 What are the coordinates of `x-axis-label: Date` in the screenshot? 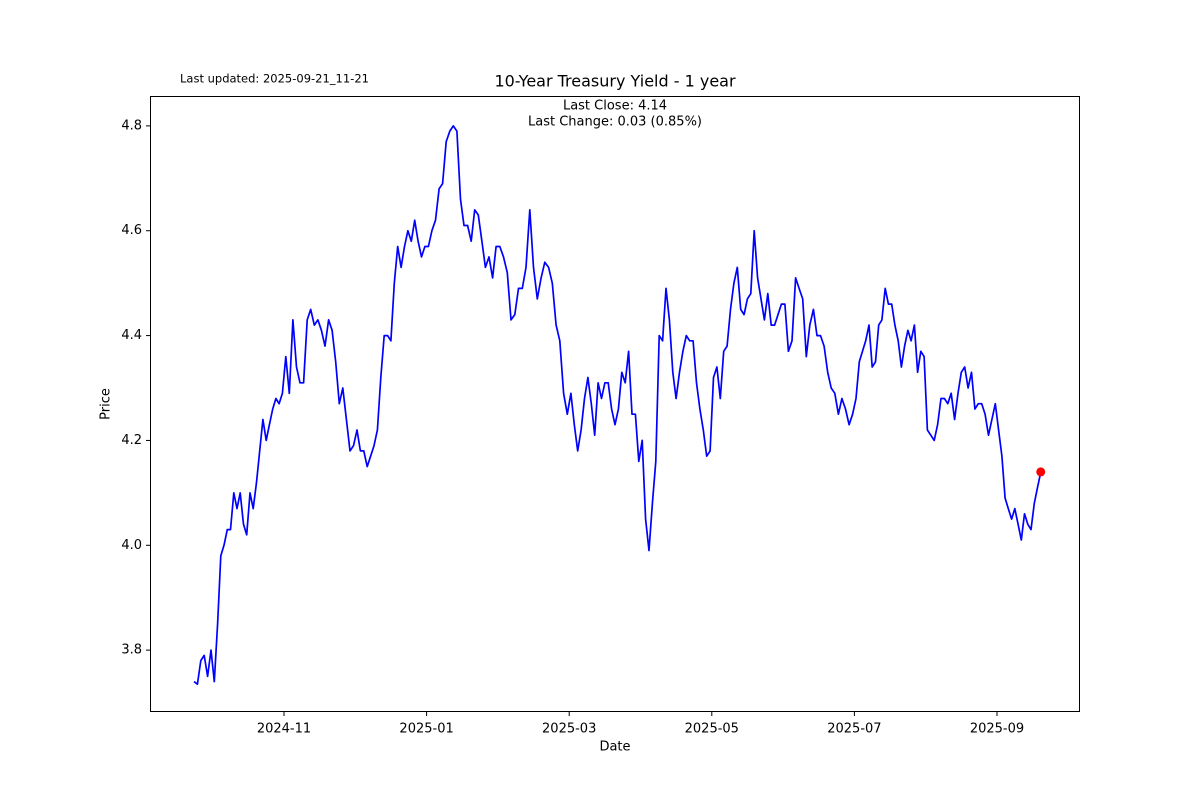 It's located at (614, 747).